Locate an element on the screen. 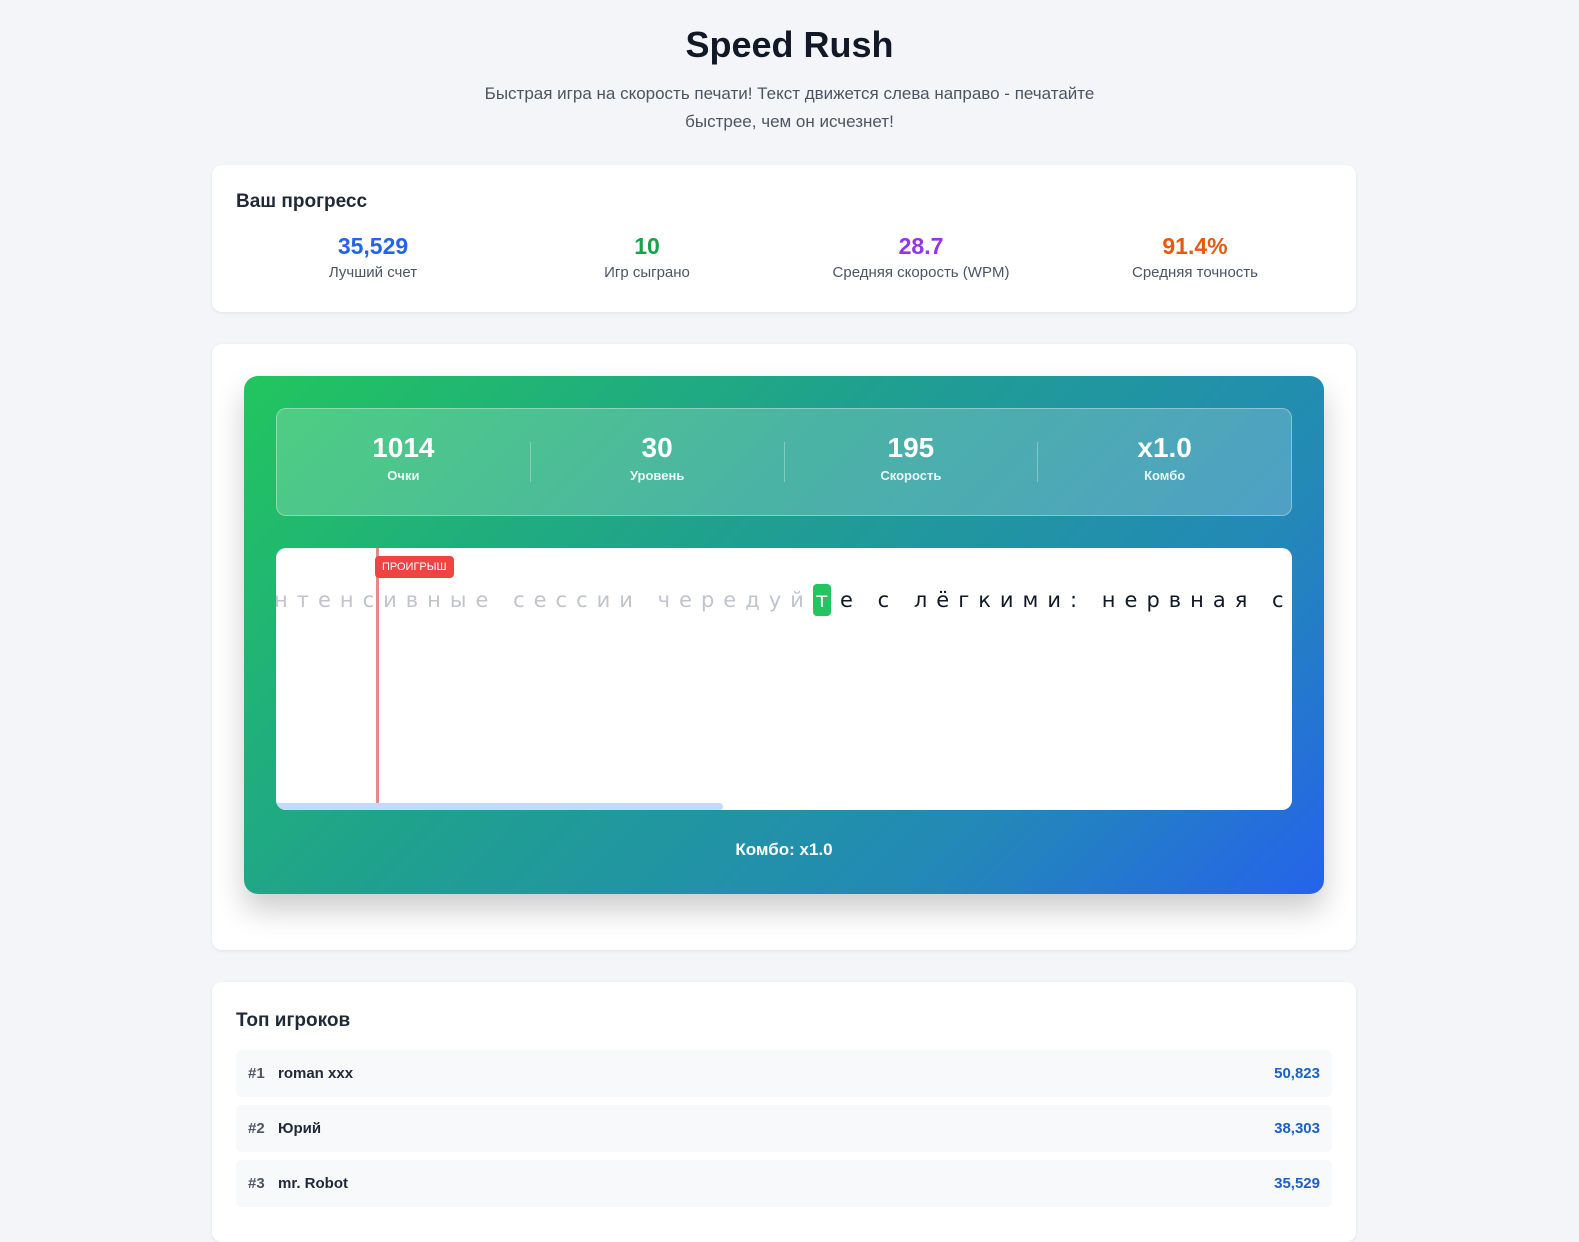  stat-avg-wpm: 28.7 Средняя скорость (WPM) is located at coordinates (921, 257).